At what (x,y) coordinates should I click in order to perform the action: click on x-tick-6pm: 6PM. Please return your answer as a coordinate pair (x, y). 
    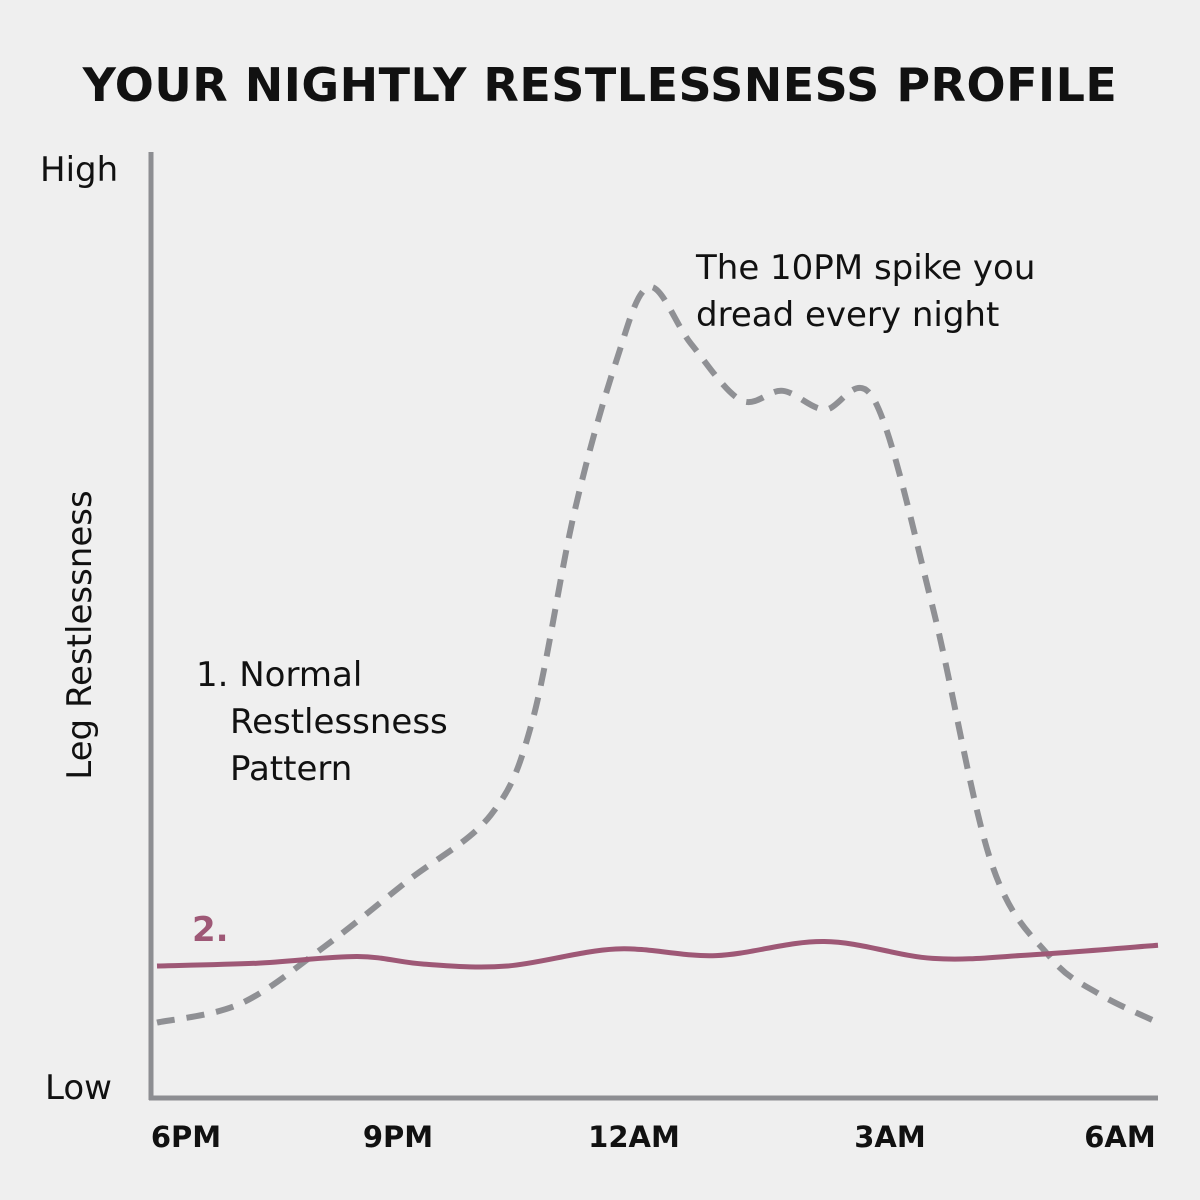
    Looking at the image, I should click on (186, 1137).